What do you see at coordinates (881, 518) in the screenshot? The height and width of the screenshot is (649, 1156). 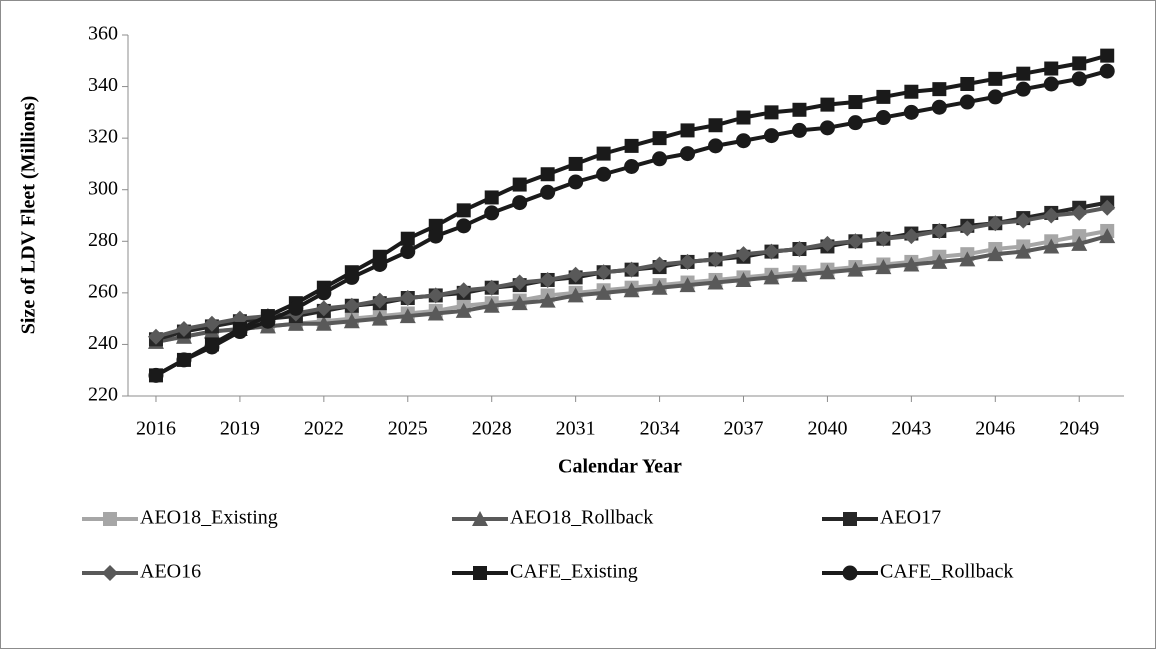 I see `legend-item: AEO17` at bounding box center [881, 518].